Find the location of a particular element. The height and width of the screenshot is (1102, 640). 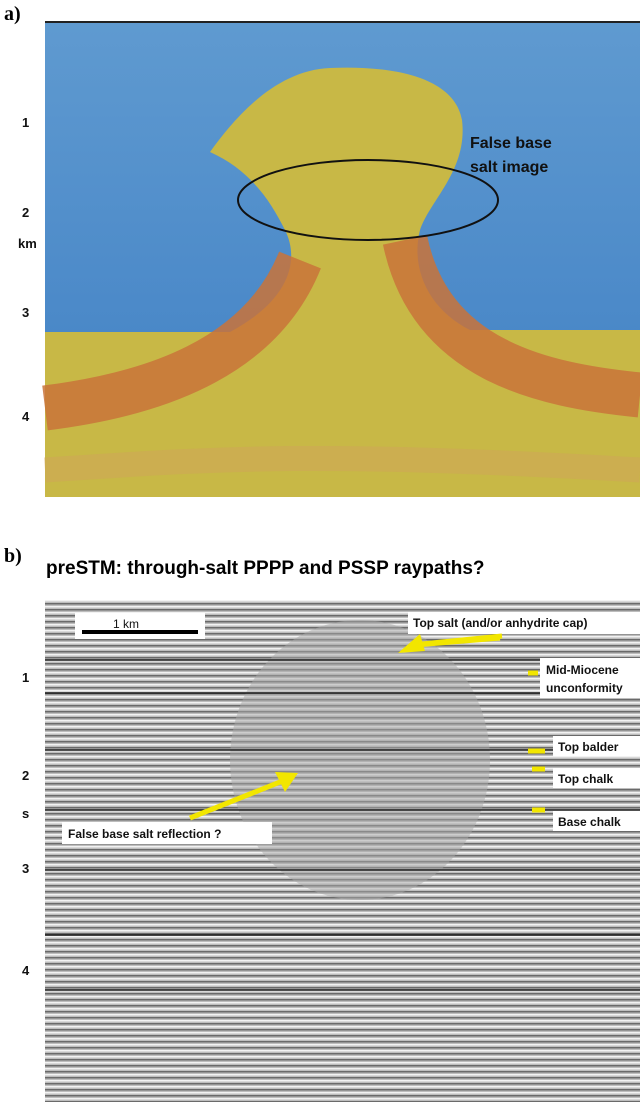

axis-label: s is located at coordinates (25, 813).